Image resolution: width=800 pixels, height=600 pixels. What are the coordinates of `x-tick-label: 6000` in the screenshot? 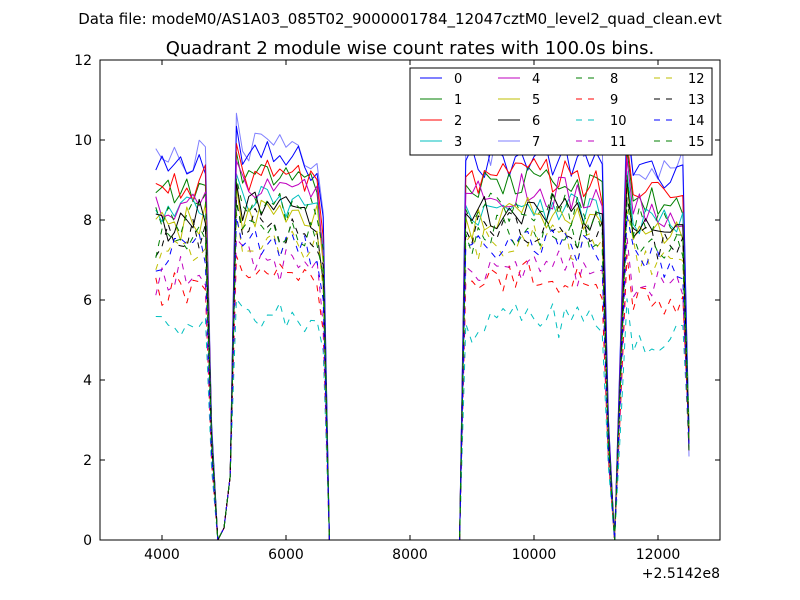 It's located at (286, 555).